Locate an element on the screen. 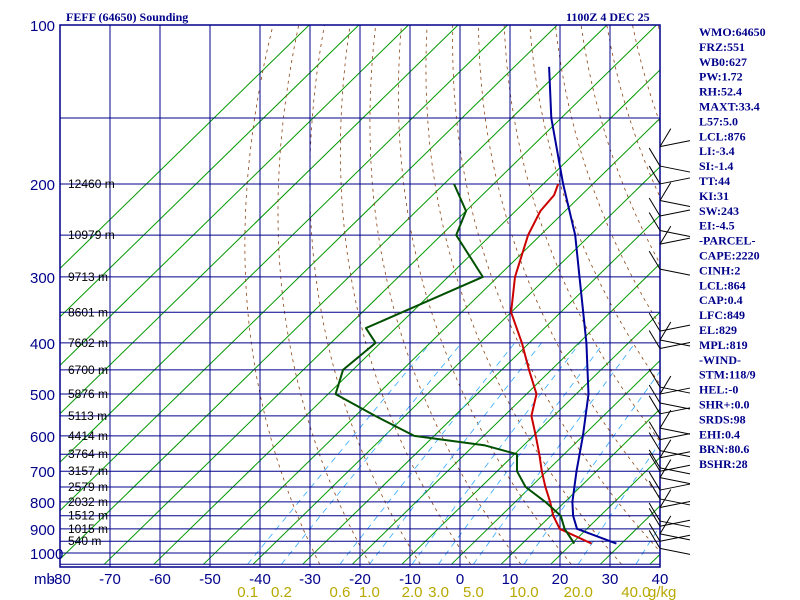 Image resolution: width=800 pixels, height=600 pixels. temperature-curve is located at coordinates (551, 364).